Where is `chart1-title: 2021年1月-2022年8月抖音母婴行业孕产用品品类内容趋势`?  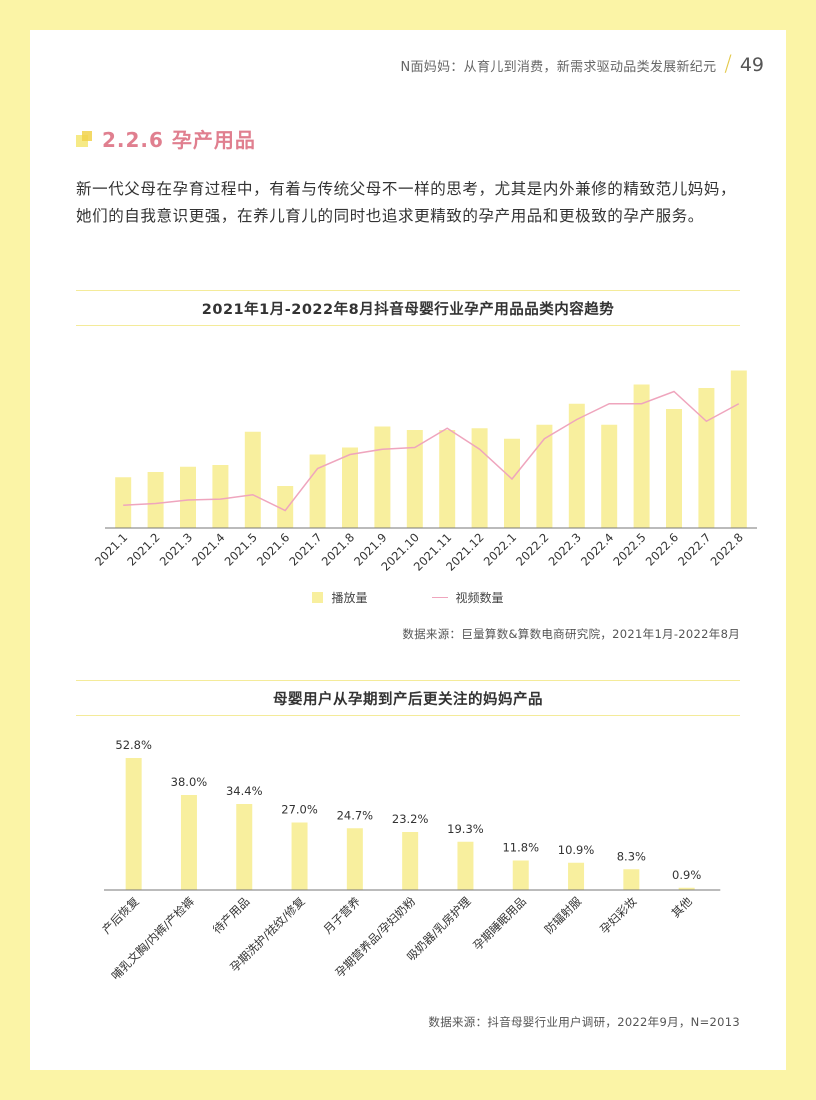 chart1-title: 2021年1月-2022年8月抖音母婴行业孕产用品品类内容趋势 is located at coordinates (408, 308).